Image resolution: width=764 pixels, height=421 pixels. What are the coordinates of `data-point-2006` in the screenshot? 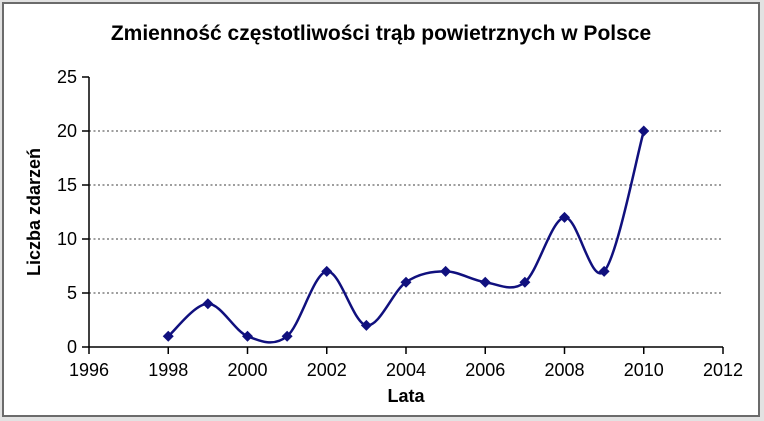 It's located at (485, 282).